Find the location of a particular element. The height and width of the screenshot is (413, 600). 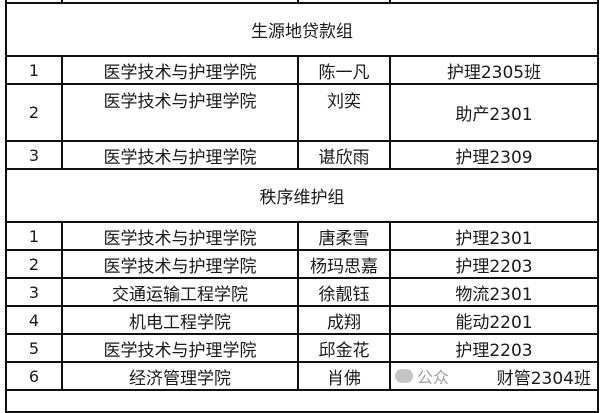

class-cell-content: 公众 财管2304班 is located at coordinates (494, 376).